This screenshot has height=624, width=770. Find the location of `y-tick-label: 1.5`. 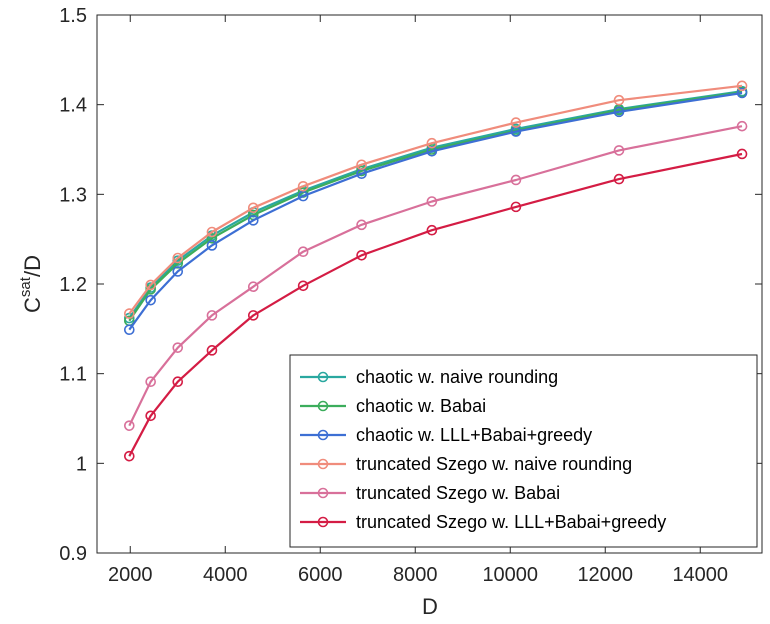

y-tick-label: 1.5 is located at coordinates (73, 16).